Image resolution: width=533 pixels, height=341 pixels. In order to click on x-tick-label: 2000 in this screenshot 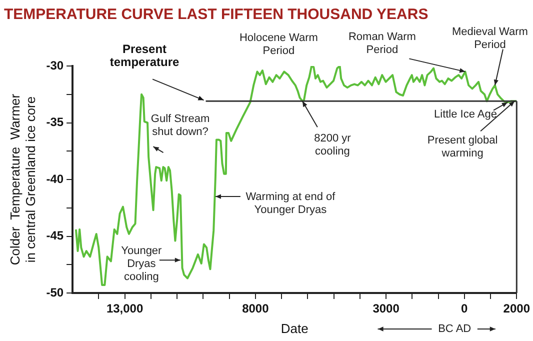, I will do `click(516, 309)`.